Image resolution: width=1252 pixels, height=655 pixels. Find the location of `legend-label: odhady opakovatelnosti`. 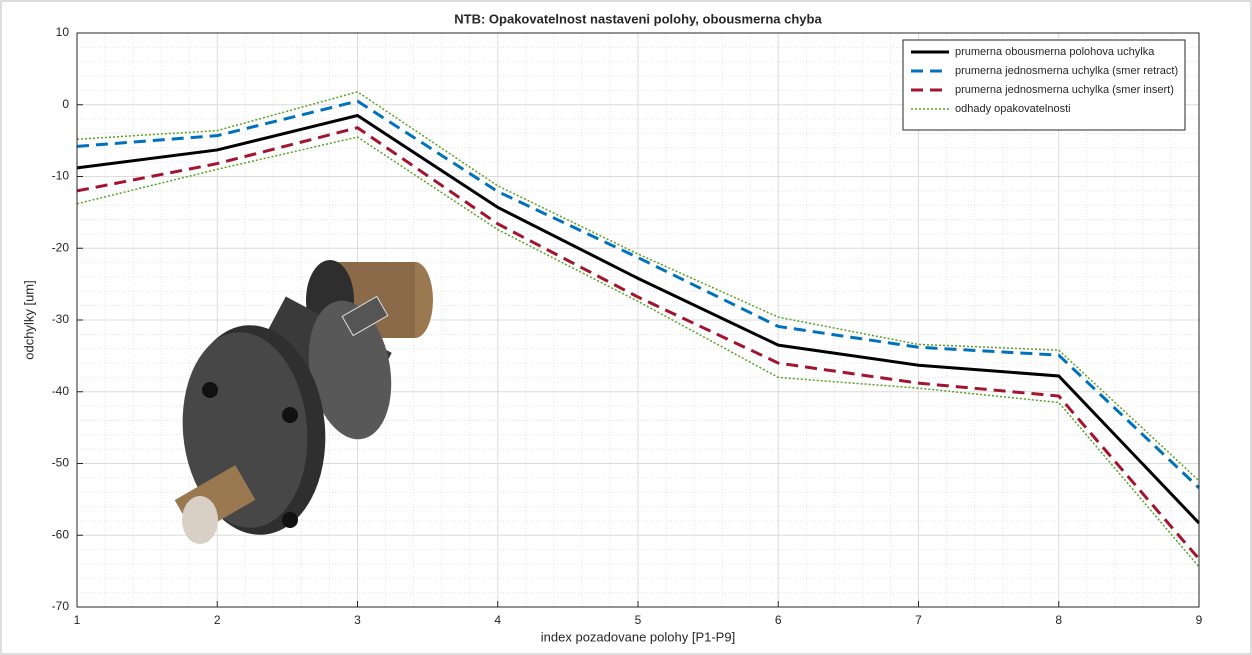

legend-label: odhady opakovatelnosti is located at coordinates (1013, 109).